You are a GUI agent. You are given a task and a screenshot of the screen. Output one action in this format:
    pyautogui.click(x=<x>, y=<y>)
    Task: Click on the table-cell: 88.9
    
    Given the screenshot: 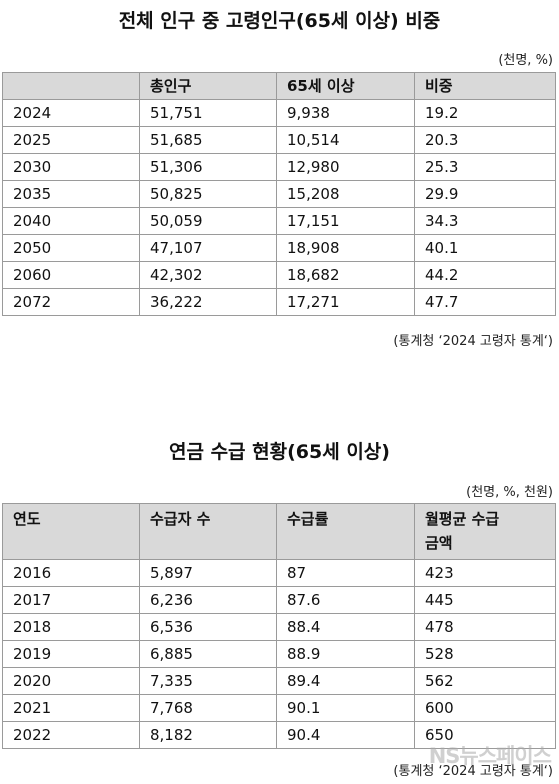 What is the action you would take?
    pyautogui.click(x=345, y=654)
    